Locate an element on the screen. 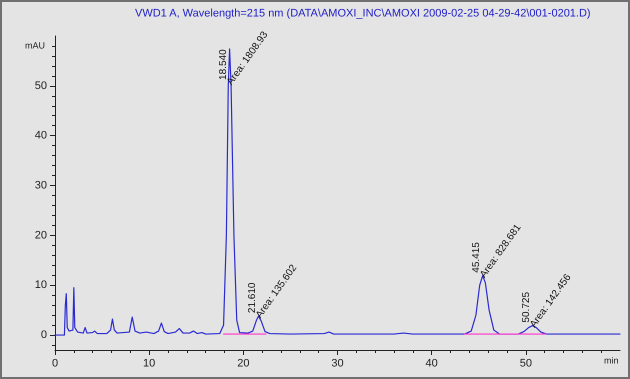 The image size is (630, 379). x-tick-label: 20 is located at coordinates (243, 364).